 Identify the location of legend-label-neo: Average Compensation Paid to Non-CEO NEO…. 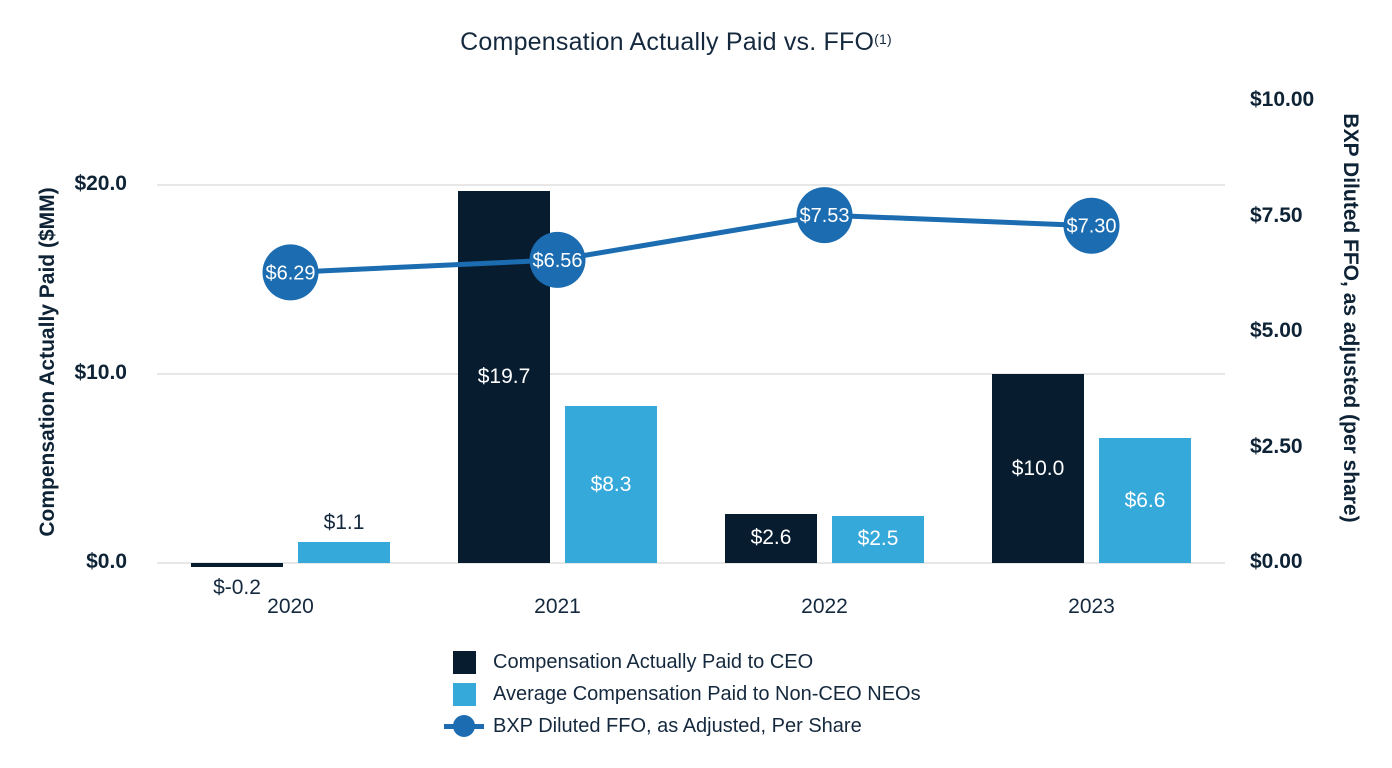
(707, 693).